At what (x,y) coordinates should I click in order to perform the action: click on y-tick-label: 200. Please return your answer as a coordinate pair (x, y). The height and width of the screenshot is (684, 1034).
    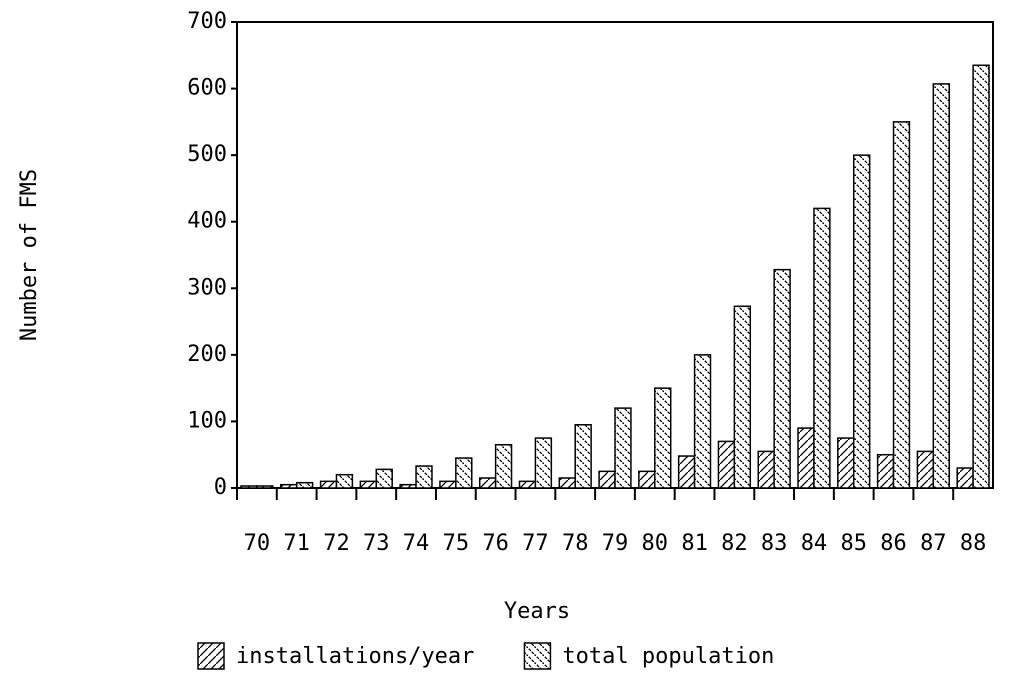
    Looking at the image, I should click on (207, 354).